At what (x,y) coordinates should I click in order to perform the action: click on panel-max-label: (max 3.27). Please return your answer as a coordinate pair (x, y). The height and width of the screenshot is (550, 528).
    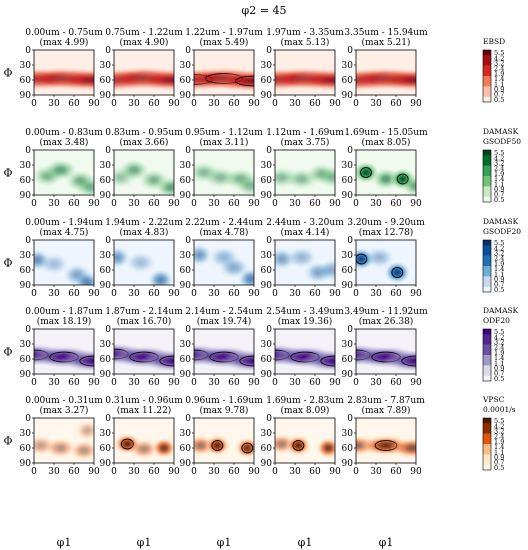
    Looking at the image, I should click on (64, 410).